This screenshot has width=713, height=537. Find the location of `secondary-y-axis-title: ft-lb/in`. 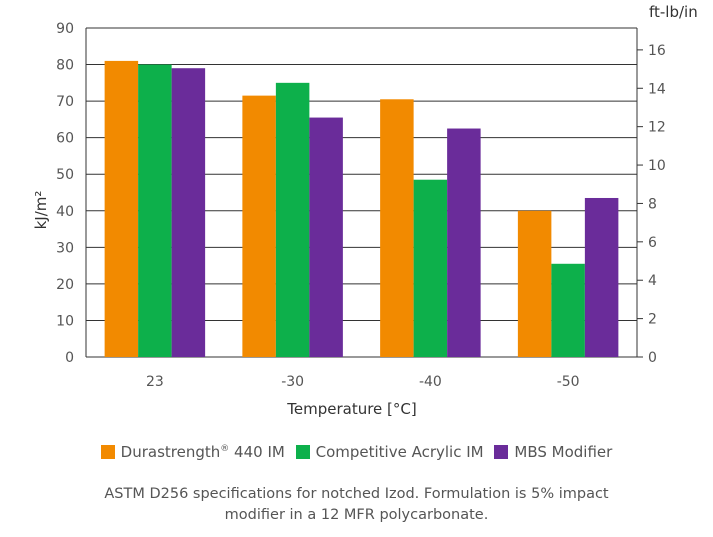

secondary-y-axis-title: ft-lb/in is located at coordinates (673, 12).